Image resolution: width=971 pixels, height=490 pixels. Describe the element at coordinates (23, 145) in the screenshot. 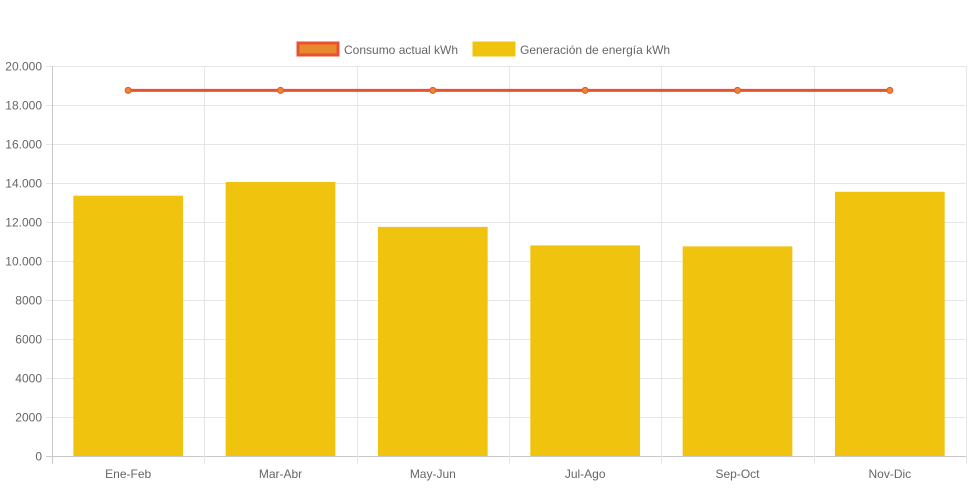

I see `y-tick-label: 16.000` at that location.